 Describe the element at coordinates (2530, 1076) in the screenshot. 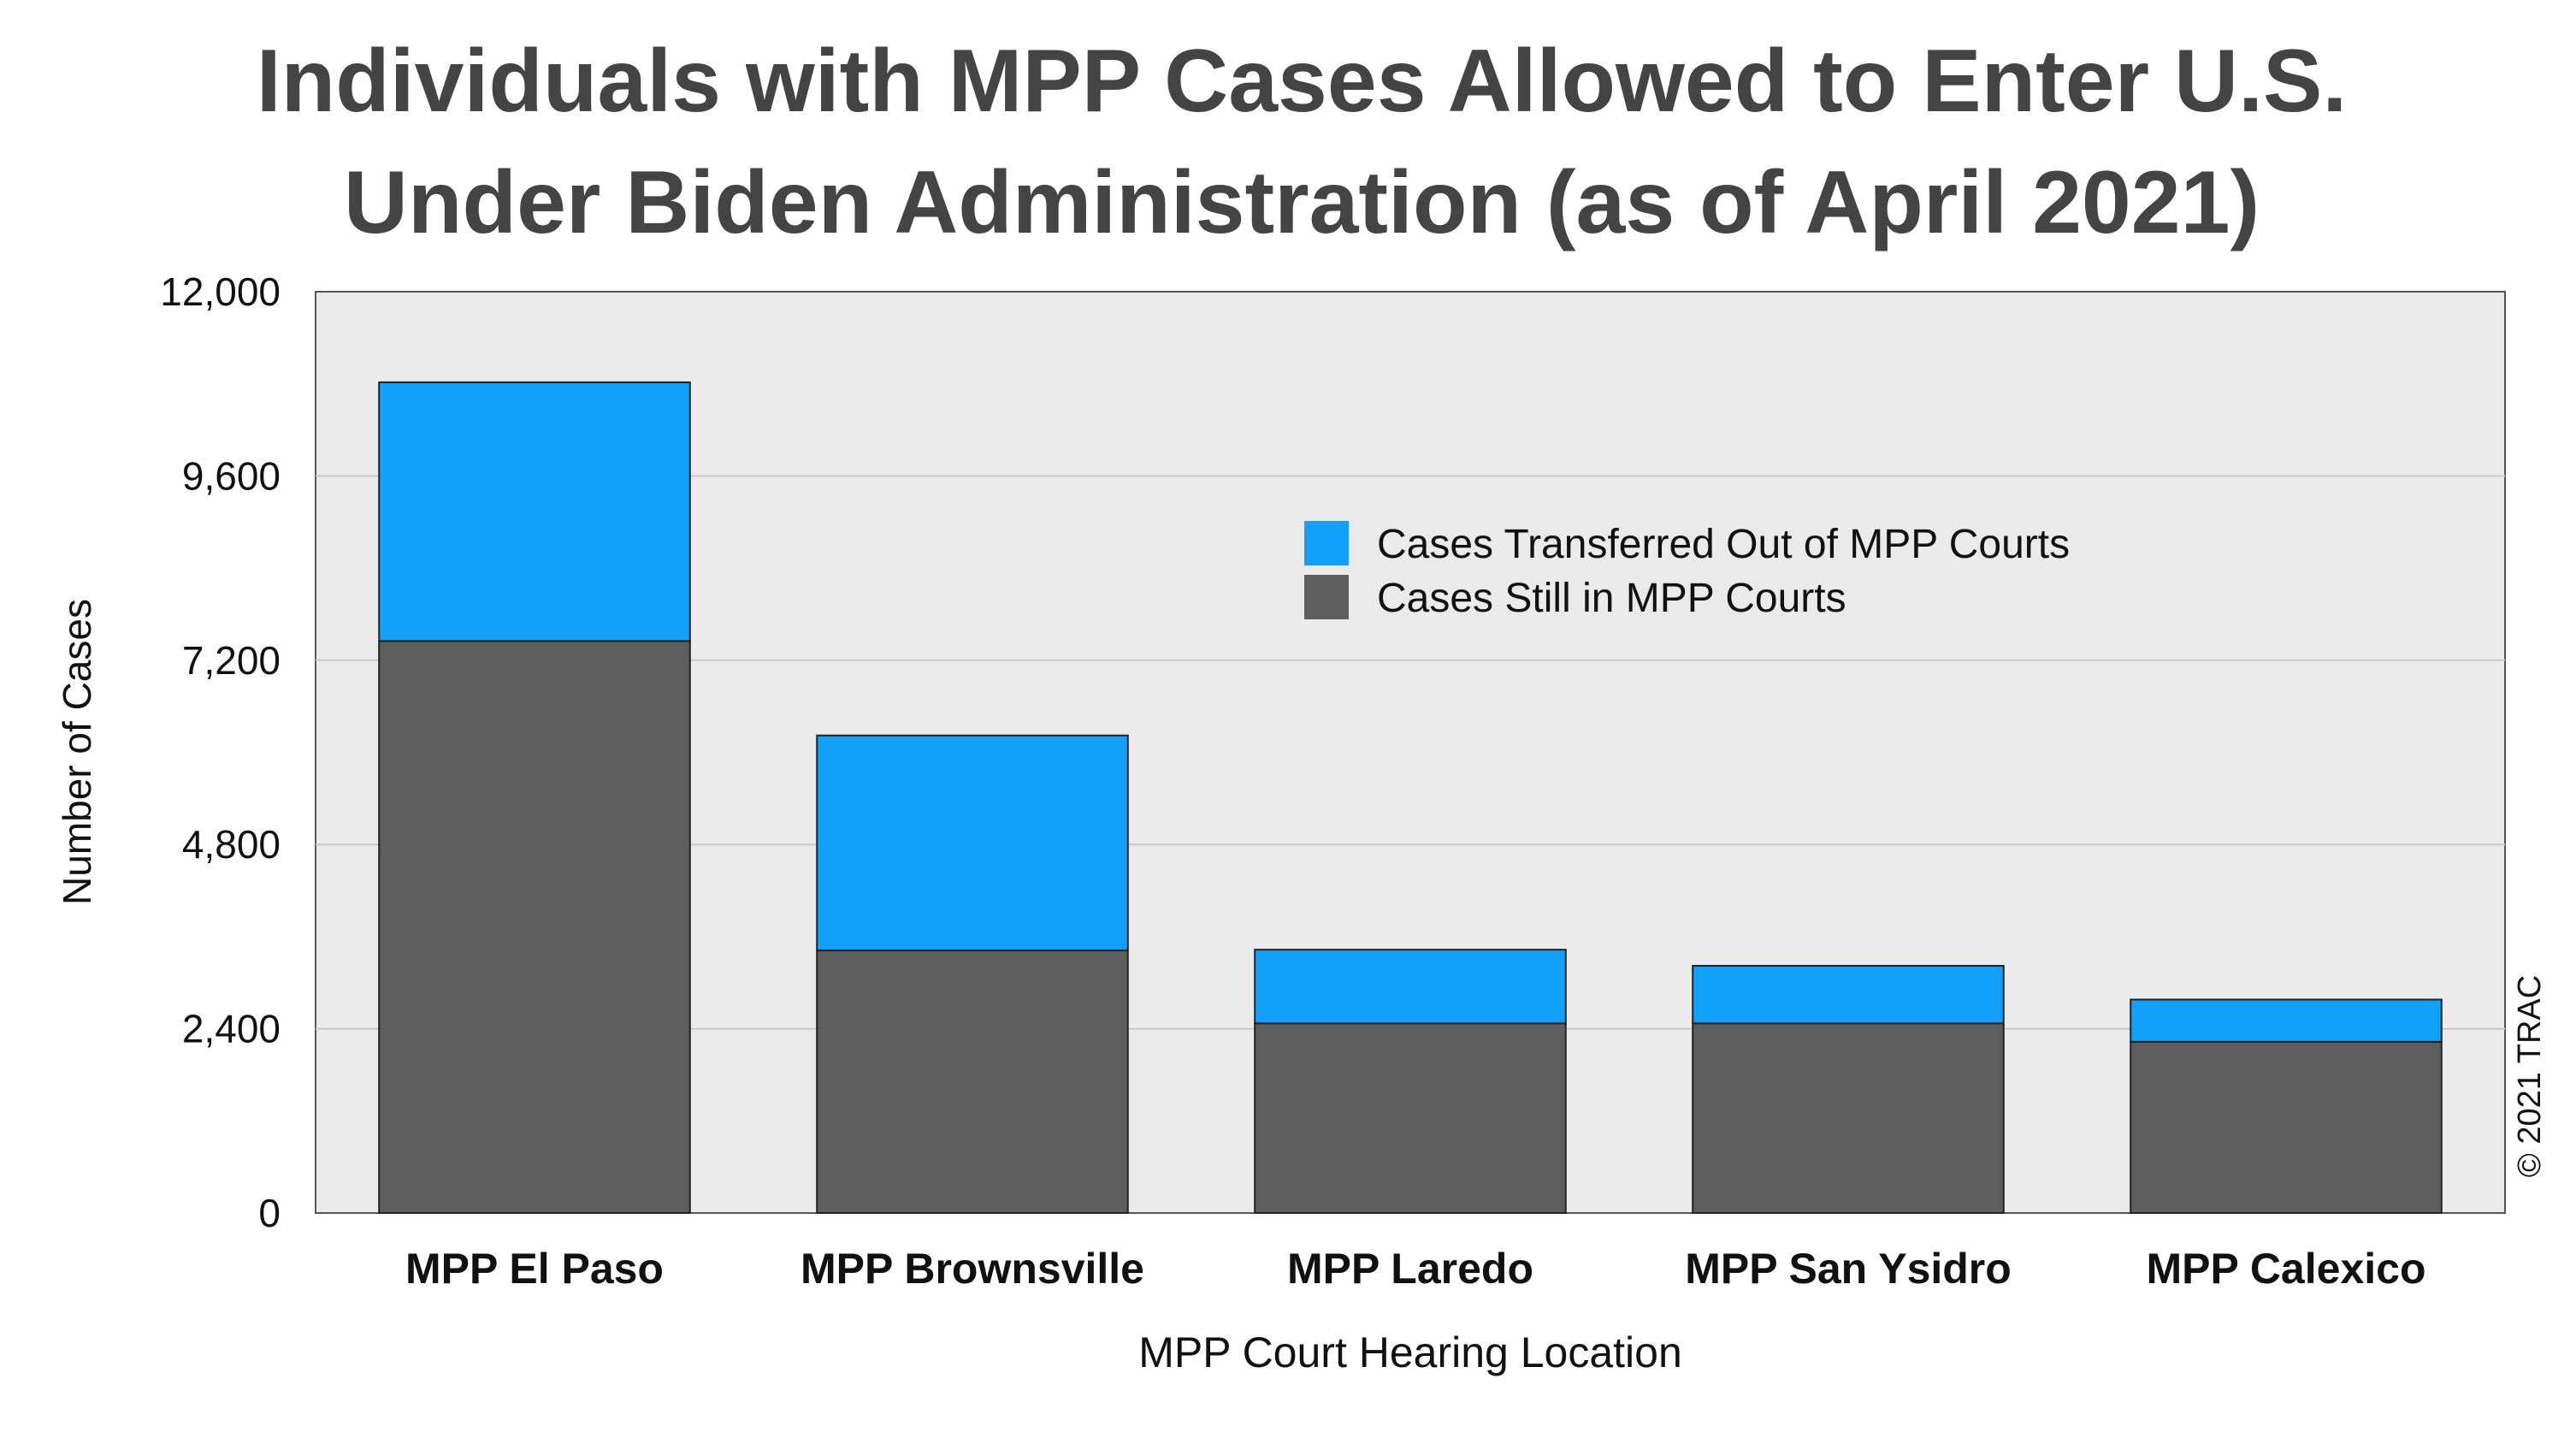

I see `copyright-notice: © 2021 TRAC` at that location.